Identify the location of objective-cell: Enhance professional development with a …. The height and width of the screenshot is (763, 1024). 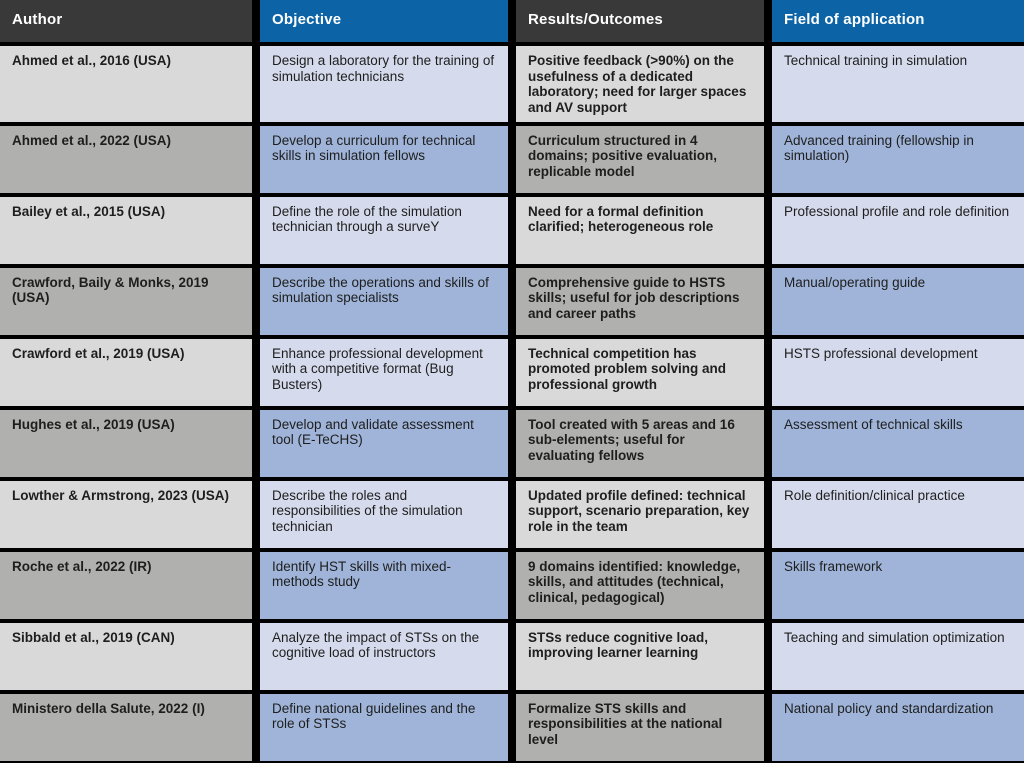
(382, 371).